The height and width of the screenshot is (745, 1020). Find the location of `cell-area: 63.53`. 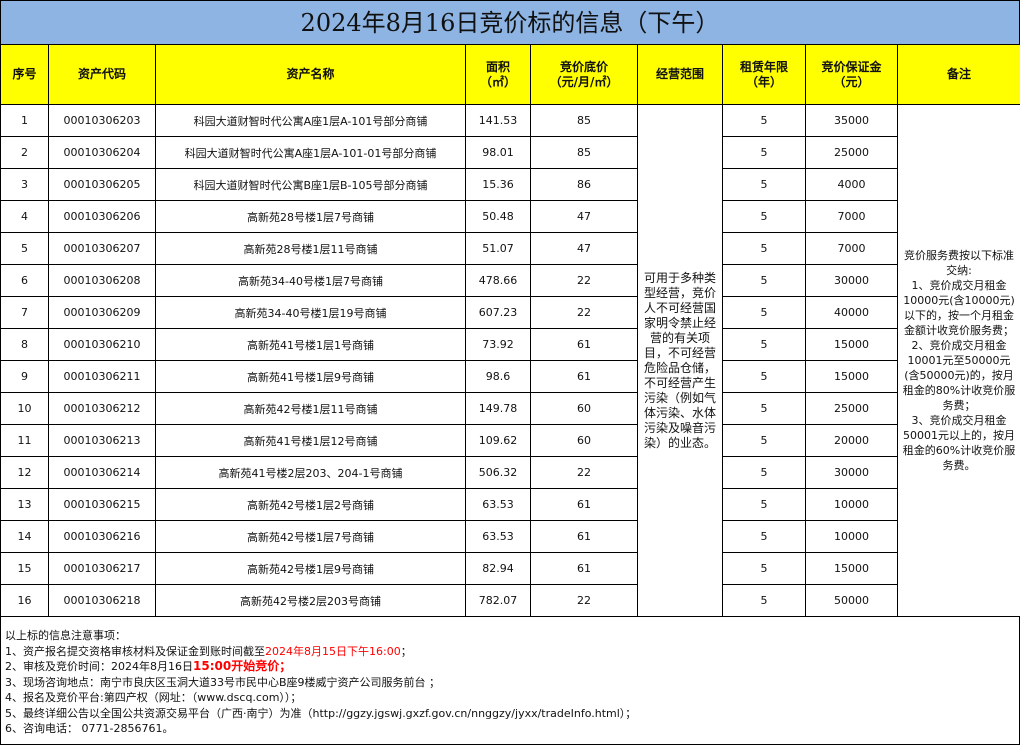

cell-area: 63.53 is located at coordinates (498, 504).